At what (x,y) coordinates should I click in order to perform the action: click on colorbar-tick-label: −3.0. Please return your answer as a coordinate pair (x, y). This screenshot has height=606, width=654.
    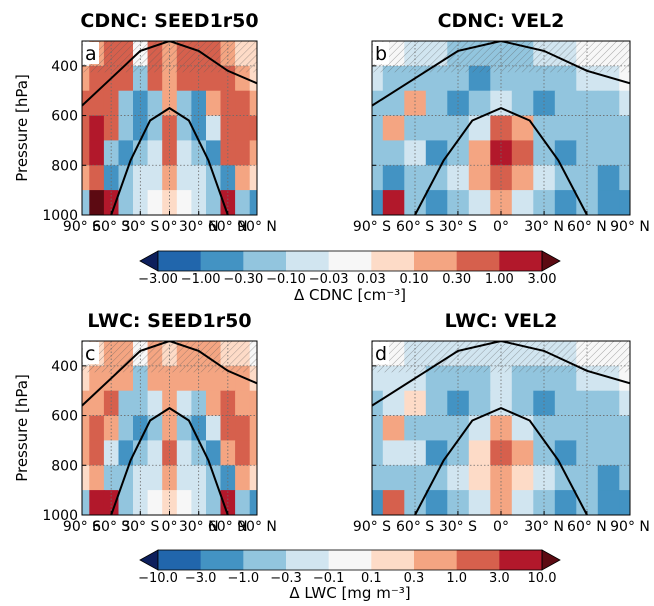
    Looking at the image, I should click on (201, 578).